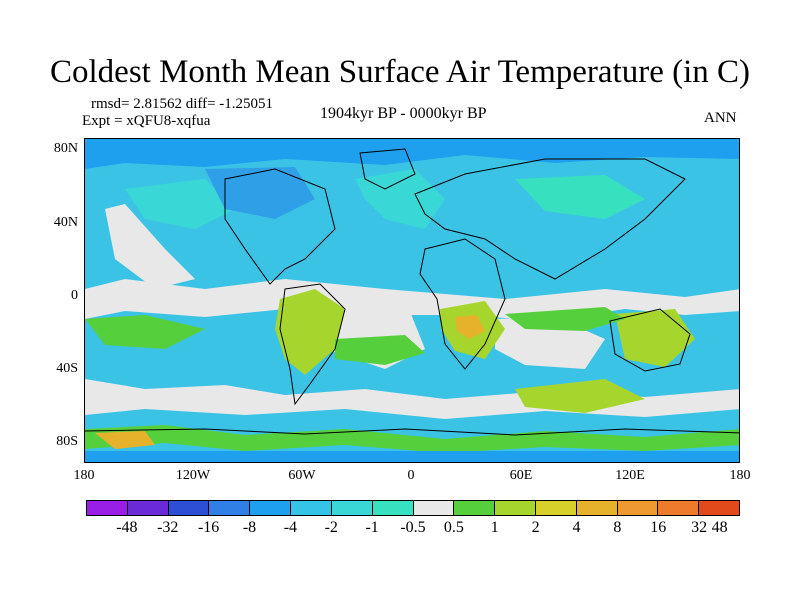 The height and width of the screenshot is (600, 800). I want to click on south-america-green, so click(310, 332).